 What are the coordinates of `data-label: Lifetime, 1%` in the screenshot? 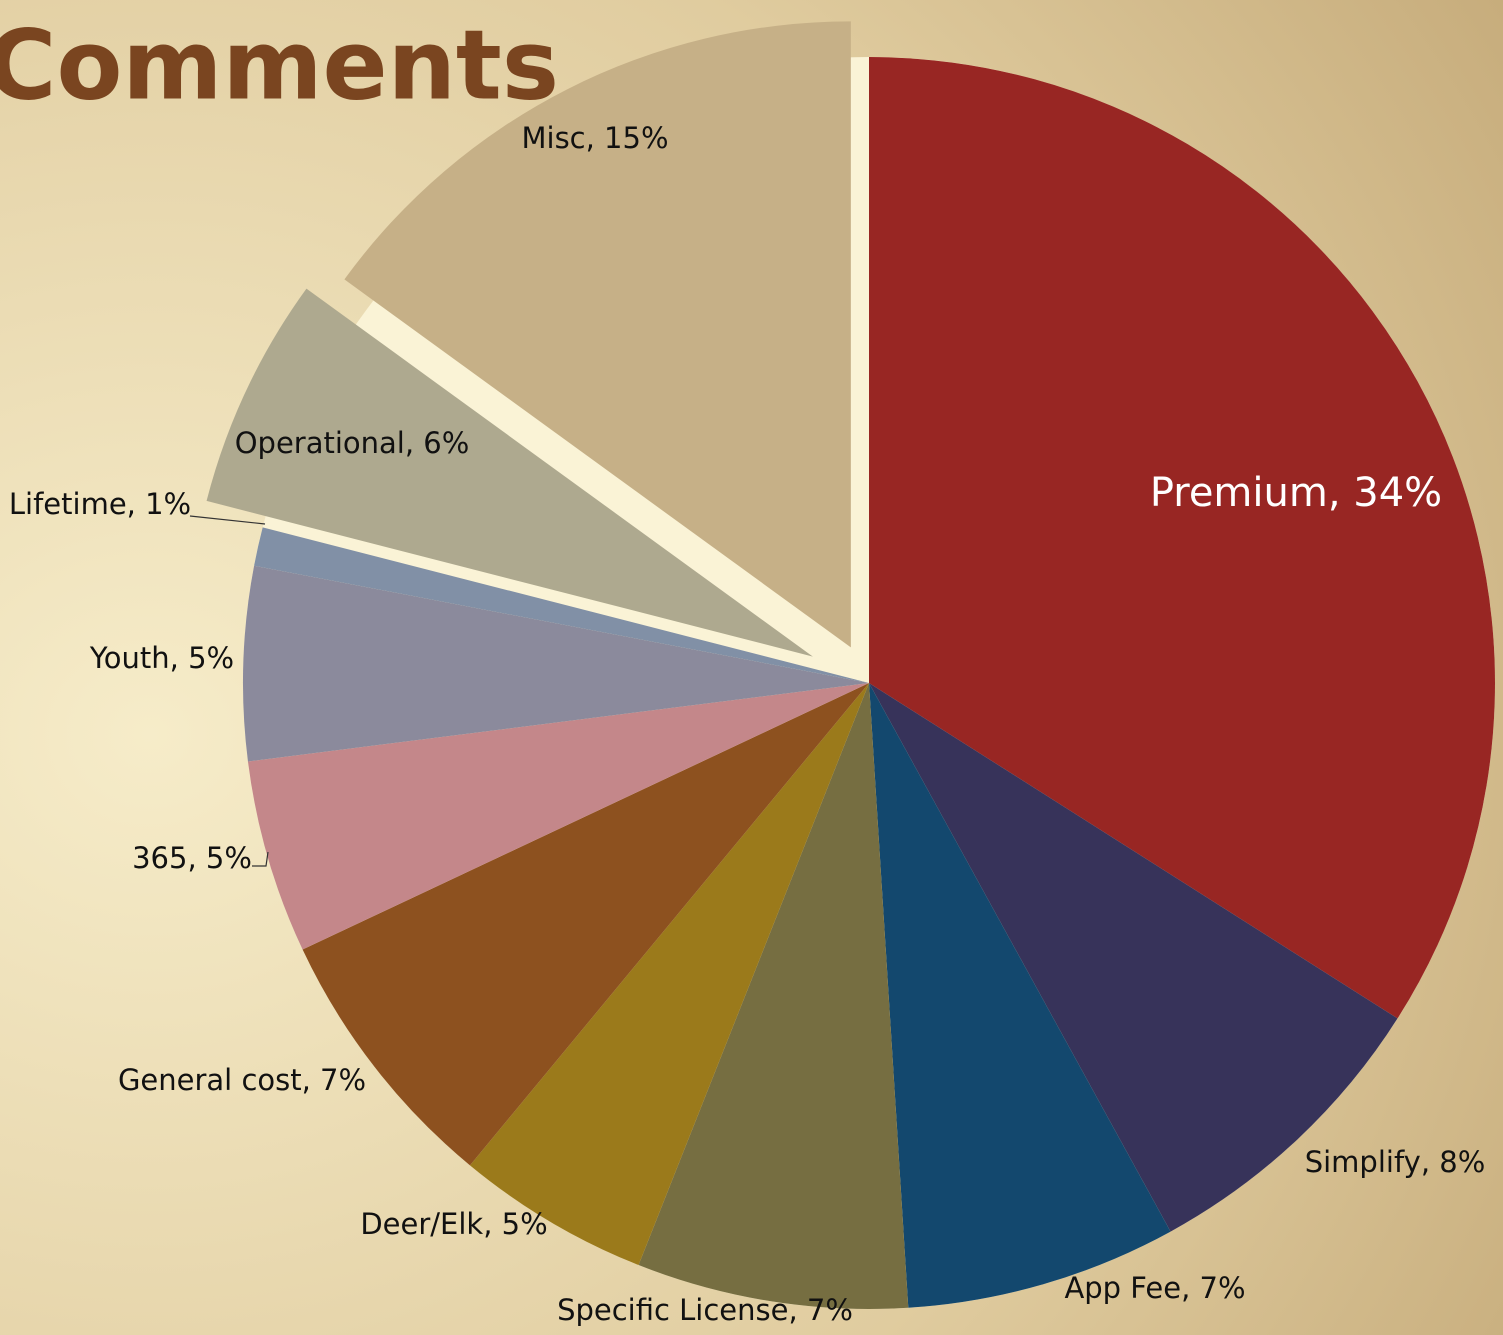 It's located at (100, 504).